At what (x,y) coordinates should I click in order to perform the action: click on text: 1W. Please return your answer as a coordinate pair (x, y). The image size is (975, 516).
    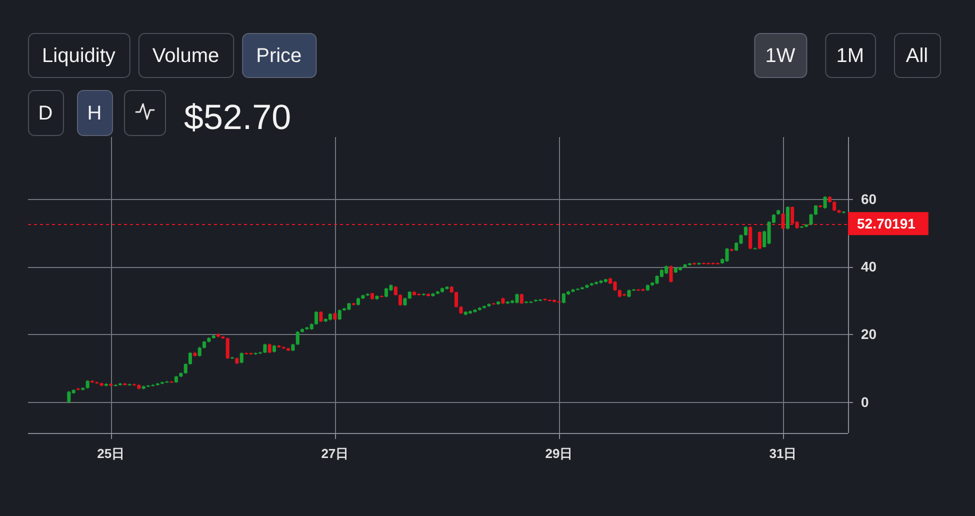
    Looking at the image, I should click on (780, 56).